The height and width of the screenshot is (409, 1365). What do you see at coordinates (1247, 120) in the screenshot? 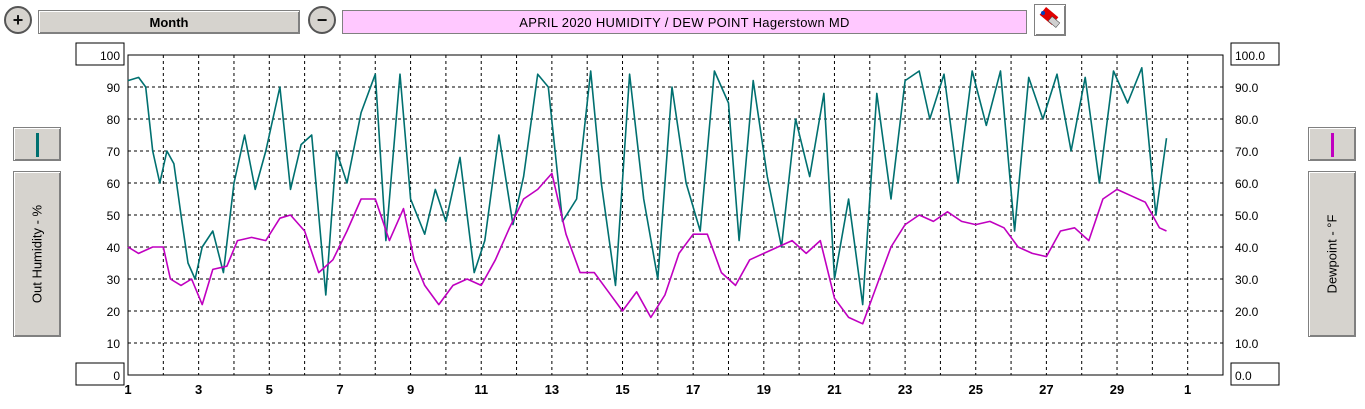
I see `right-tick-label: 80.0` at bounding box center [1247, 120].